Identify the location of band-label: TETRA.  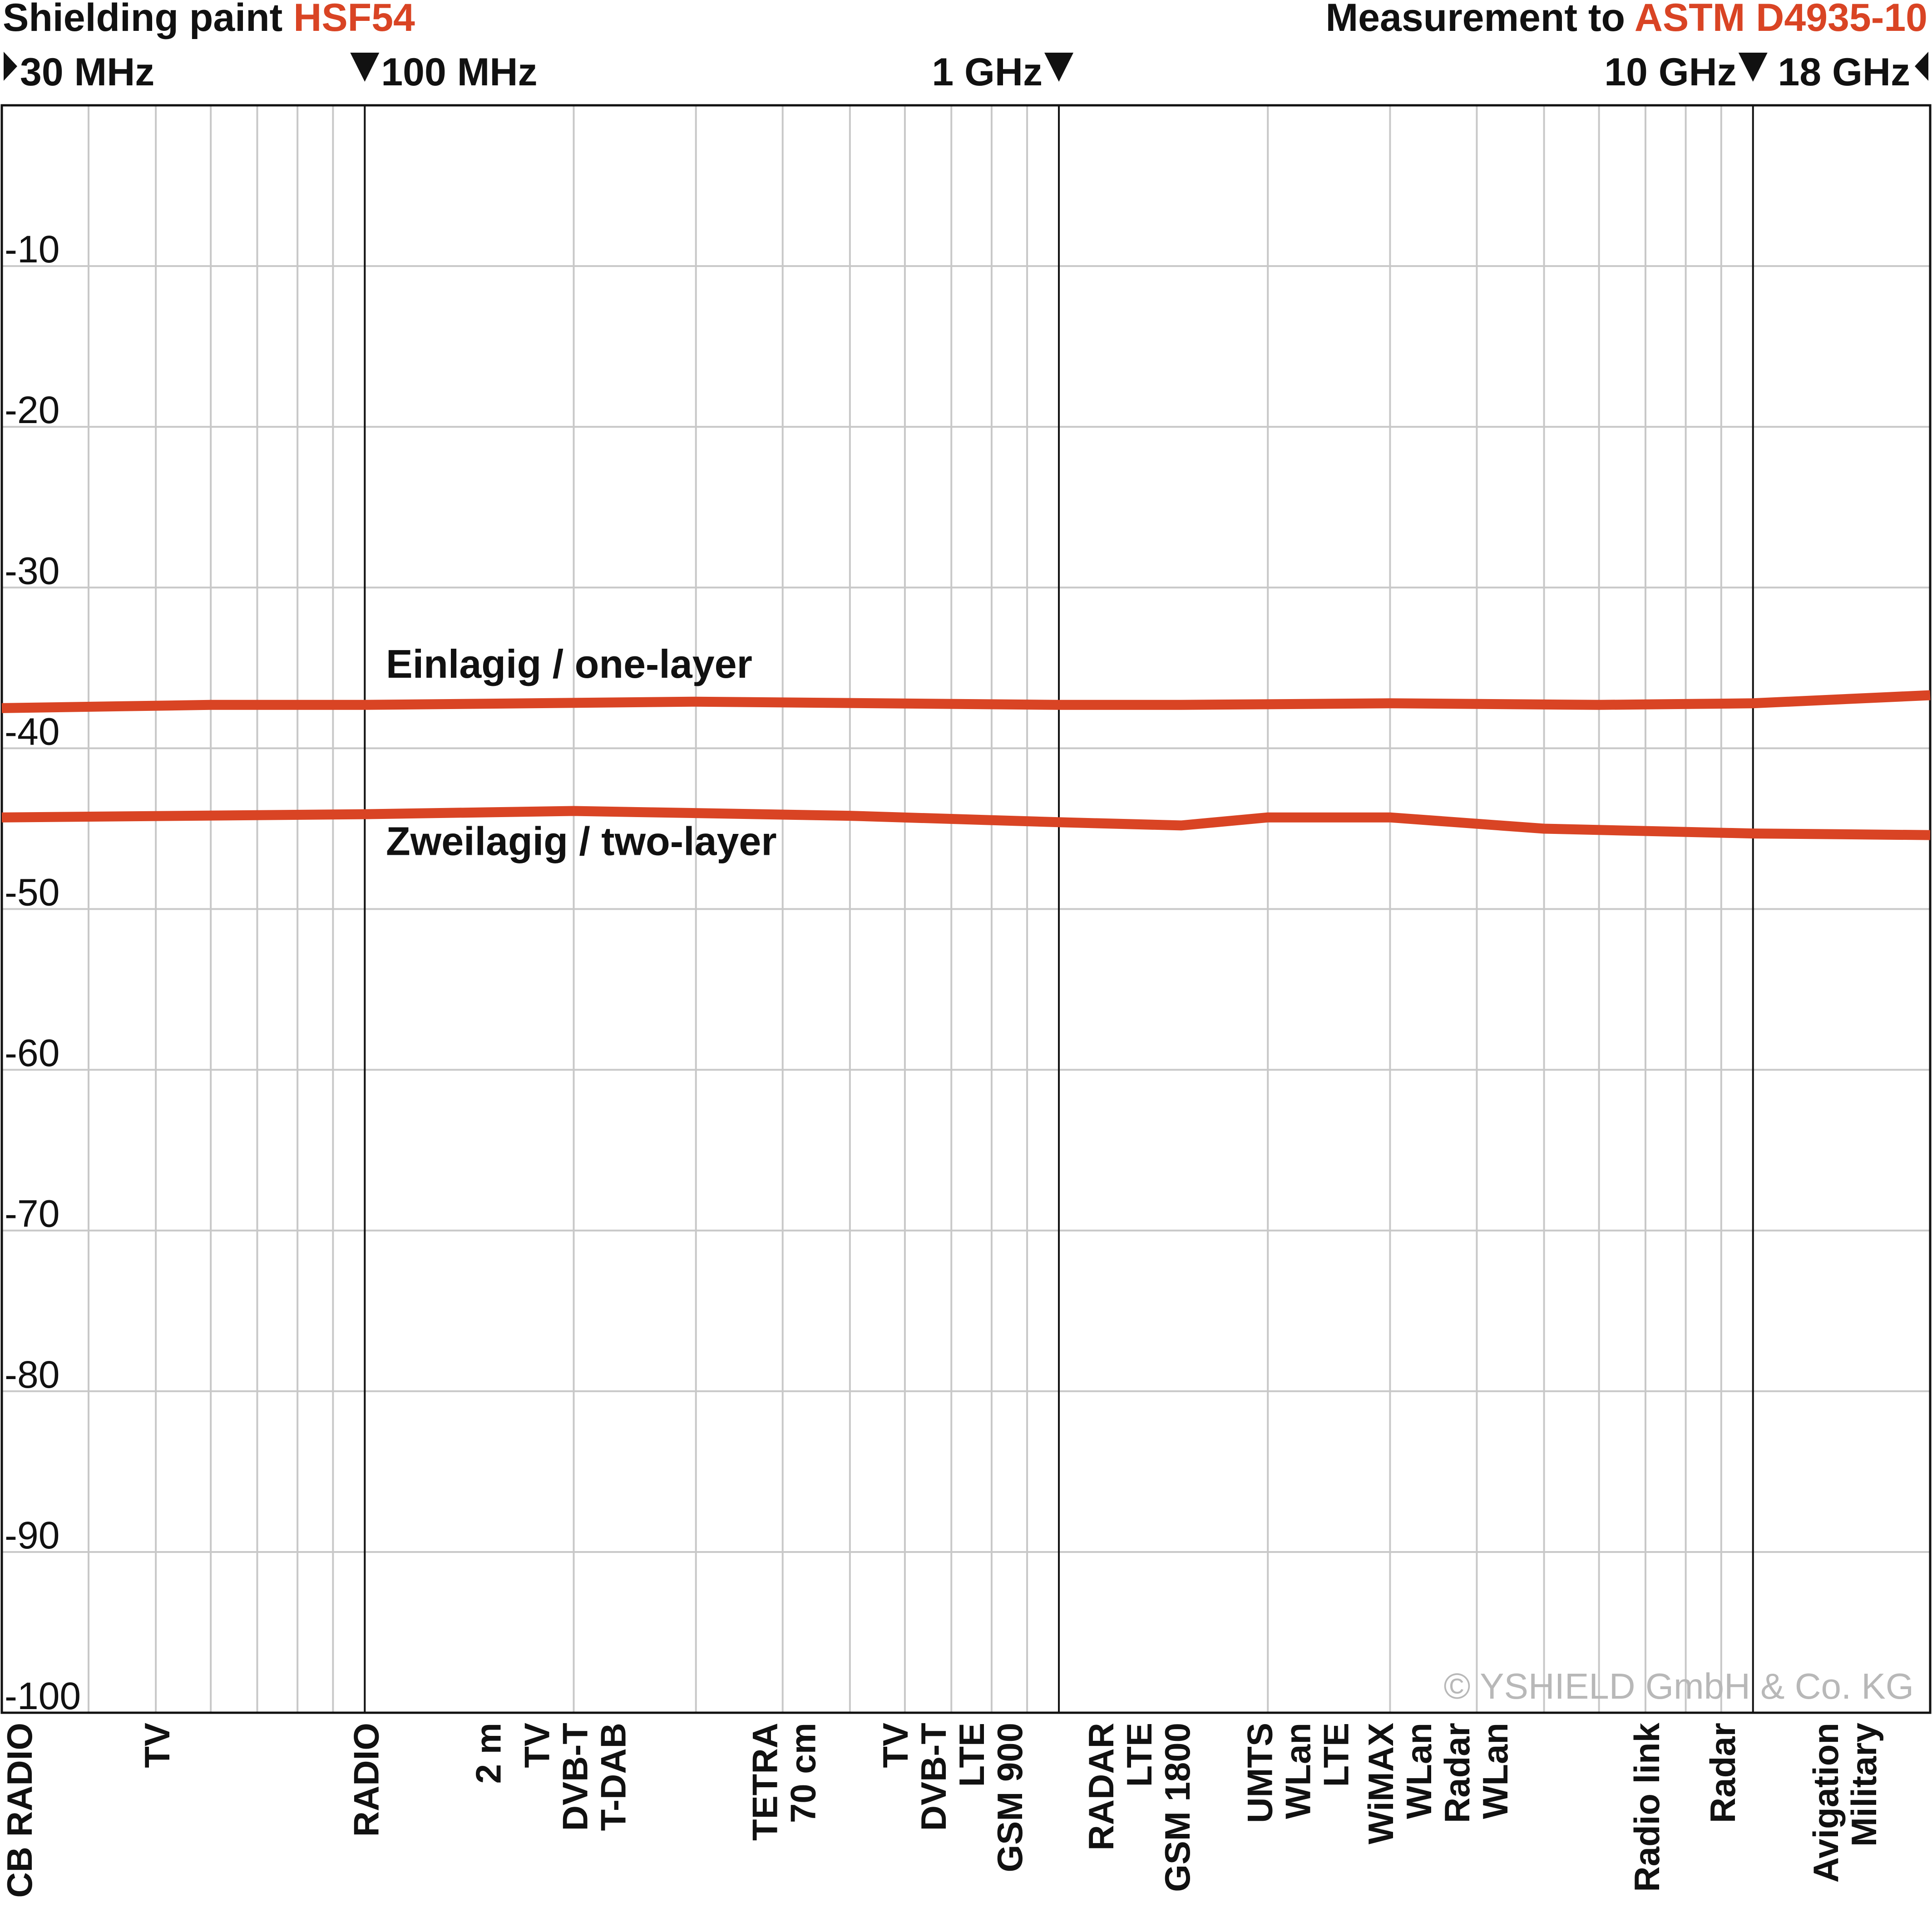
(765, 1782).